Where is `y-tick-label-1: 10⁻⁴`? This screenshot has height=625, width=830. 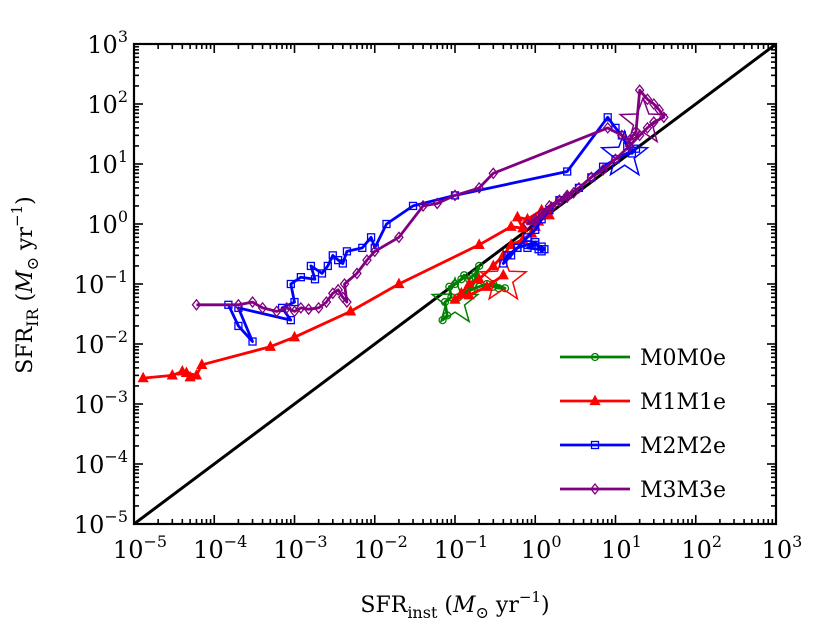 y-tick-label-1: 10⁻⁴ is located at coordinates (101, 463).